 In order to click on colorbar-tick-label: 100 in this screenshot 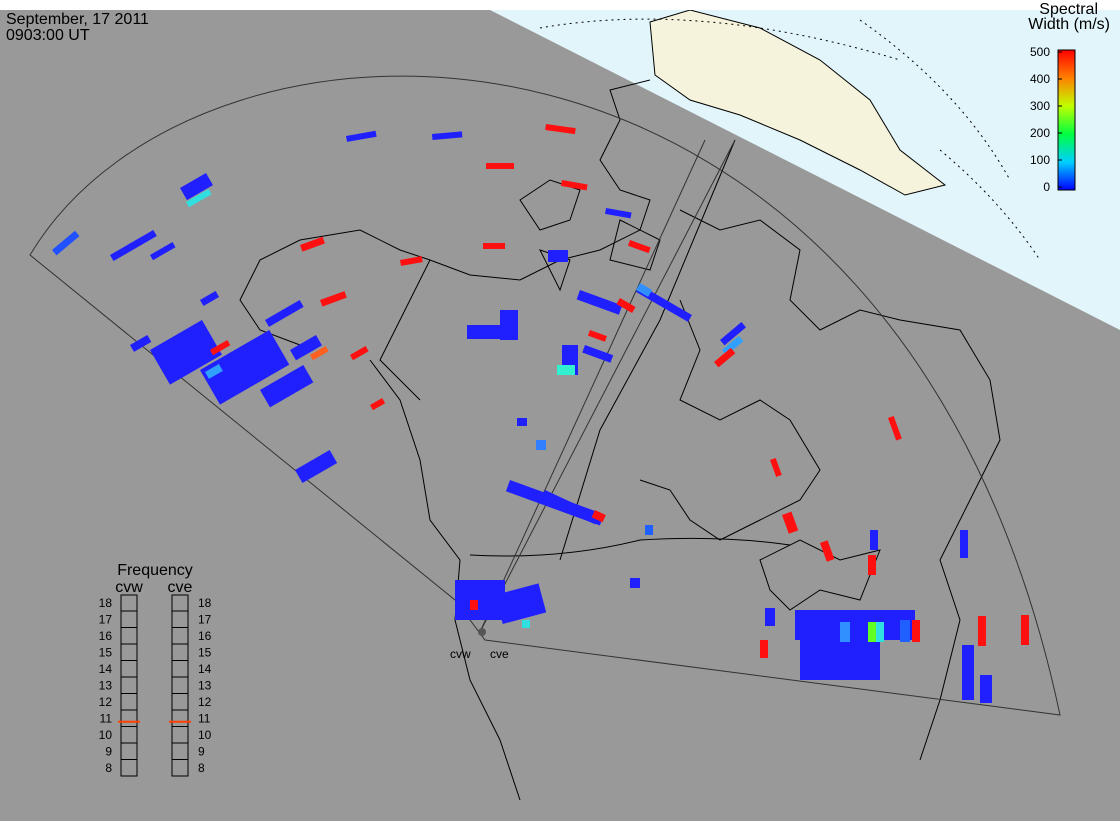, I will do `click(1040, 160)`.